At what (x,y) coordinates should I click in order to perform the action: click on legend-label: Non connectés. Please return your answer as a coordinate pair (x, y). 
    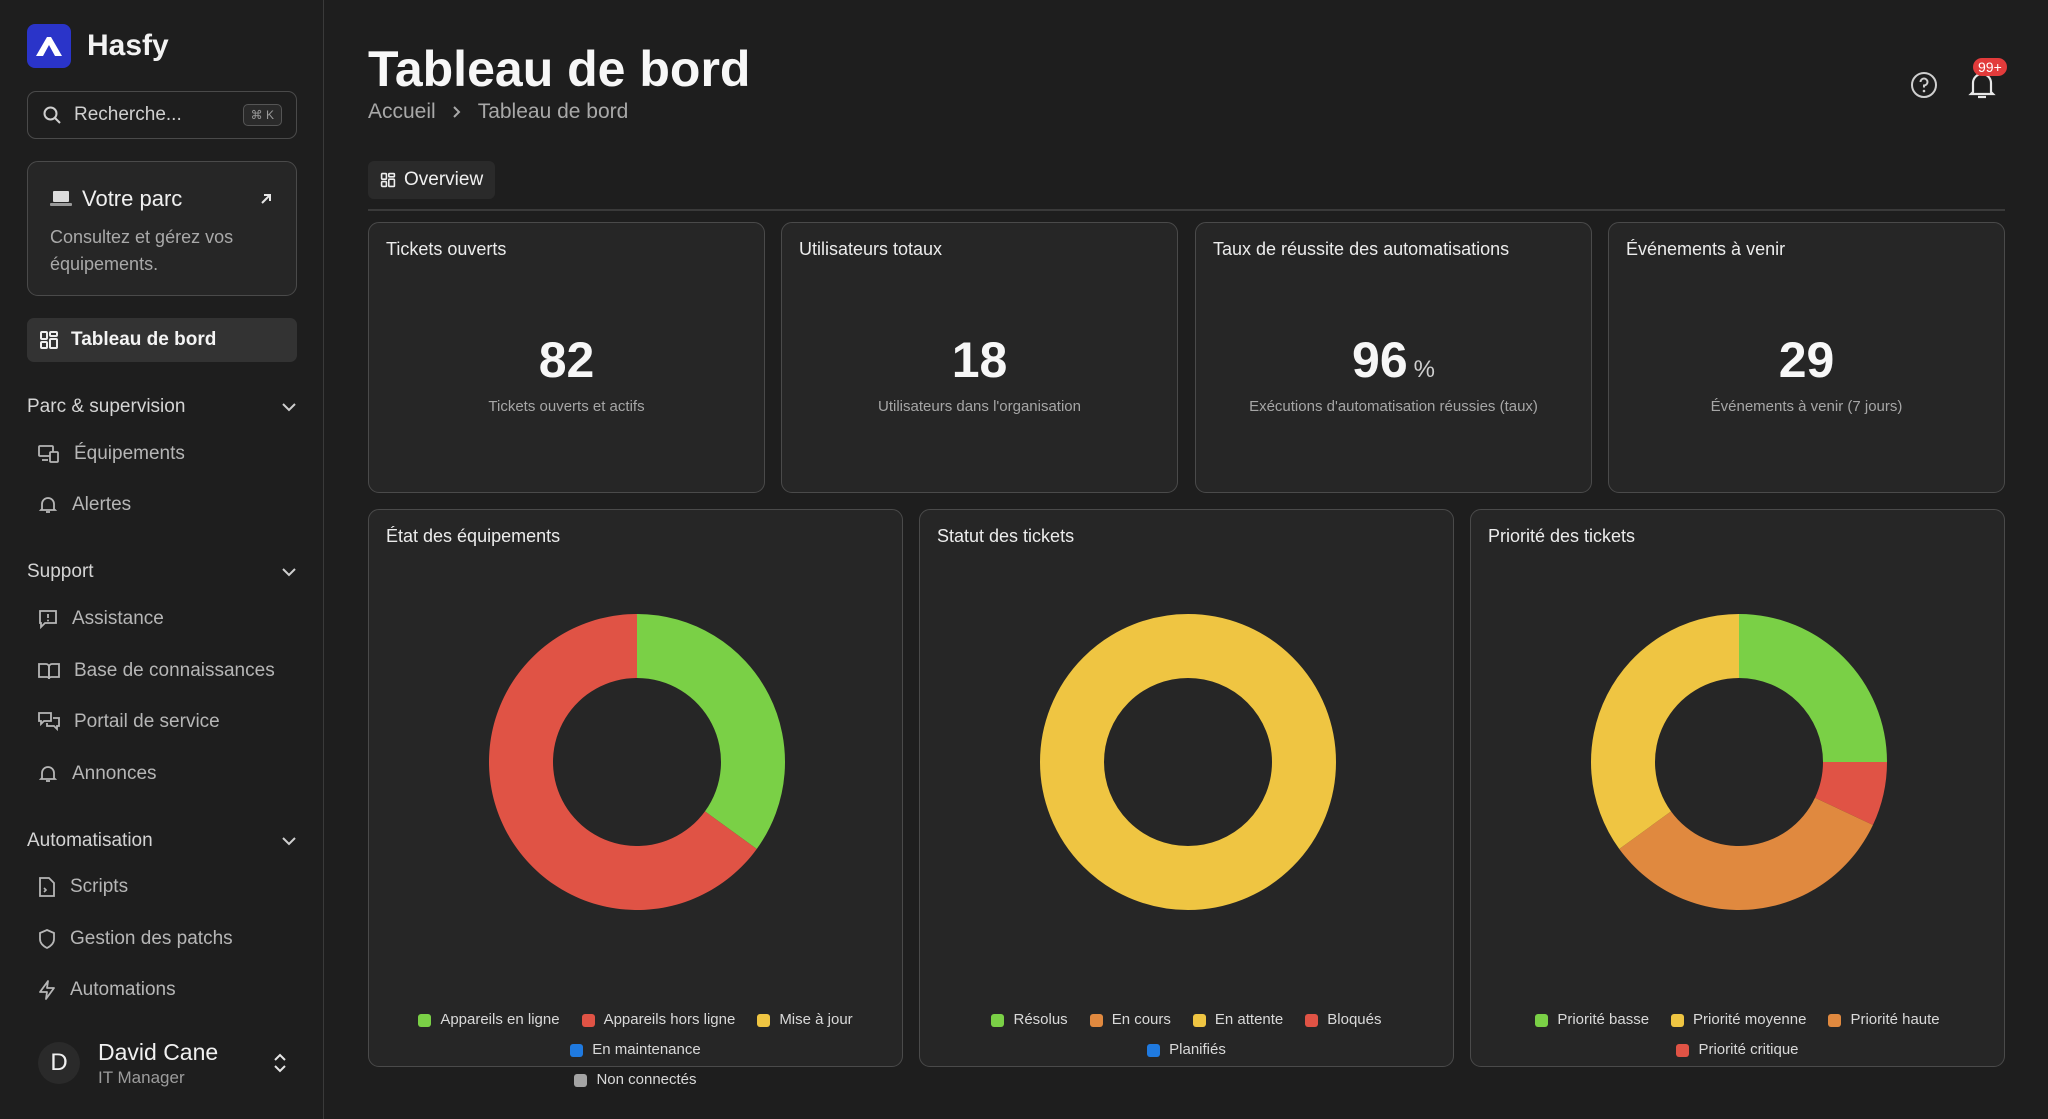
    Looking at the image, I should click on (646, 1079).